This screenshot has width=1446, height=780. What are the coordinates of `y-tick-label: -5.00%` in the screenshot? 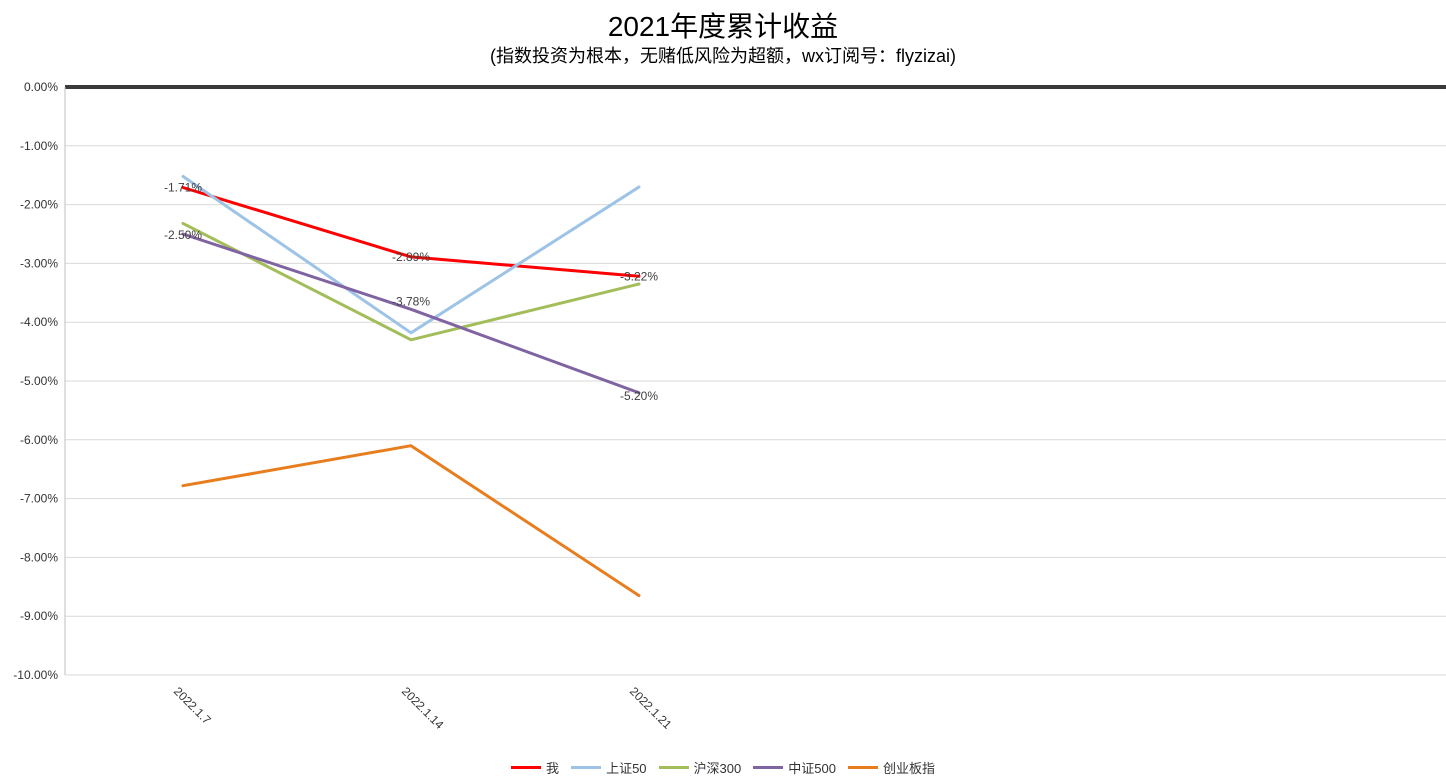 It's located at (39, 381).